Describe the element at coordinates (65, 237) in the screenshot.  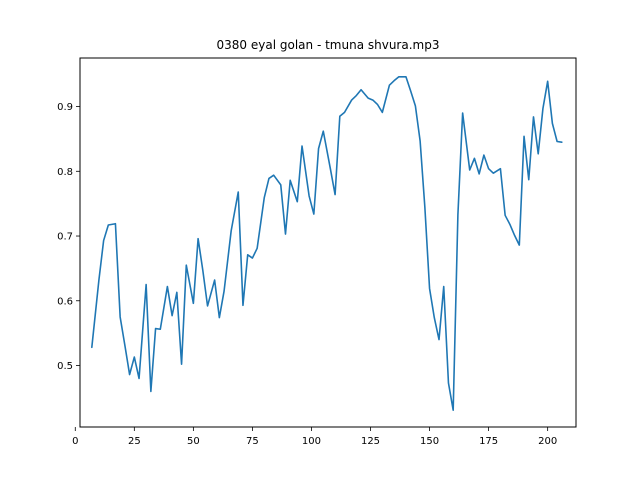
I see `y-tick-label: 0.7` at that location.